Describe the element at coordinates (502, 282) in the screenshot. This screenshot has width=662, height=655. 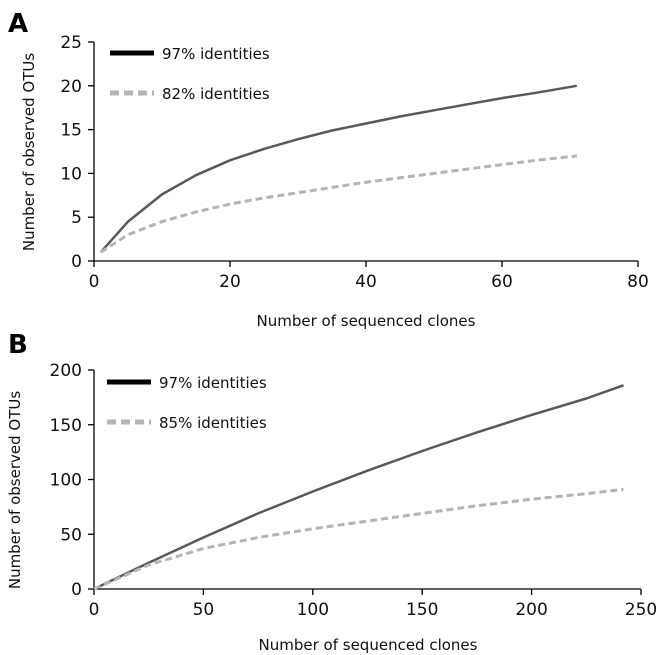
I see `panel-a-x-tick-label: 60` at that location.